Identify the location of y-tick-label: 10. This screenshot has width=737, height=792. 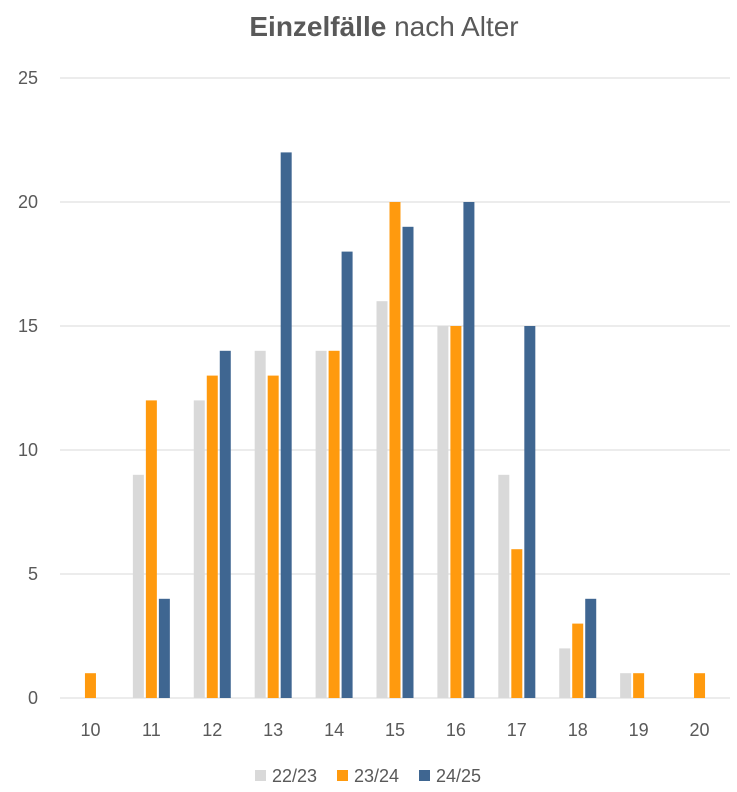
(28, 450).